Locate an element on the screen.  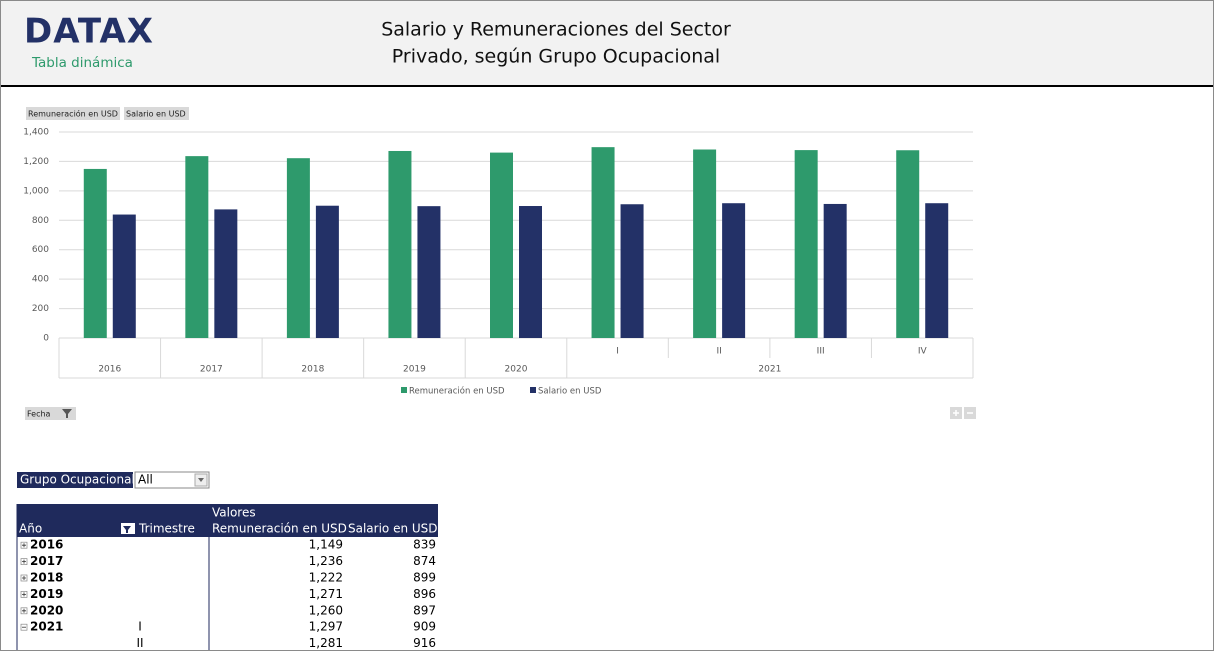
row-value: 1,222 is located at coordinates (326, 578).